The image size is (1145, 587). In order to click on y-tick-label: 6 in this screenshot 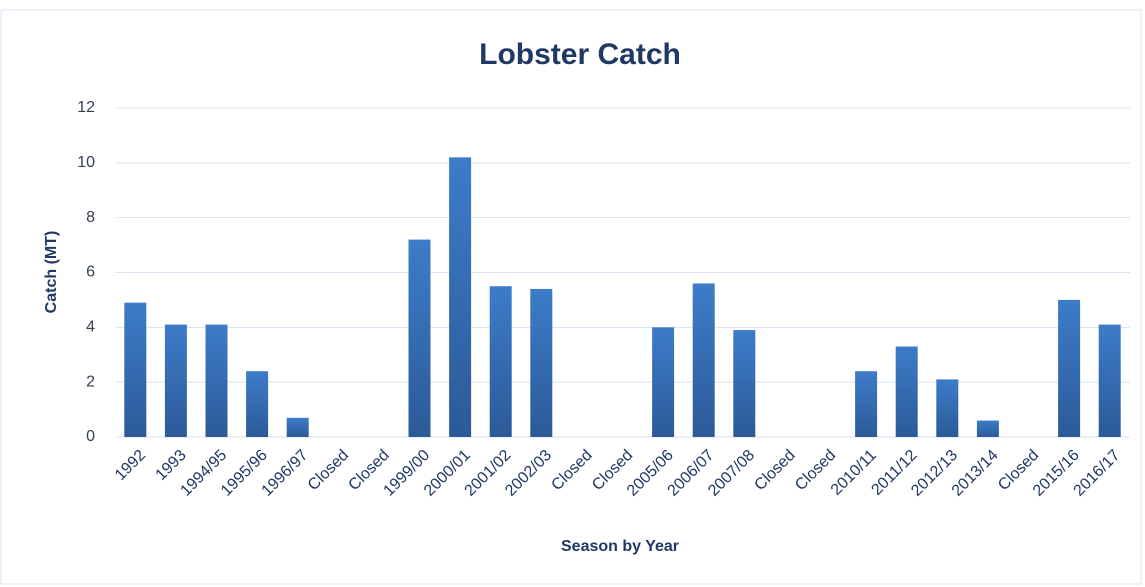, I will do `click(90, 272)`.